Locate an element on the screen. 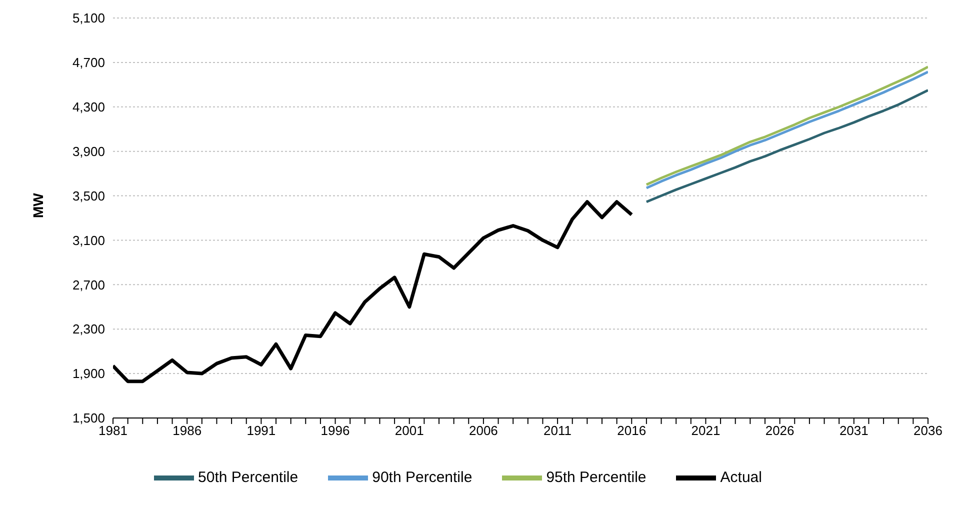 The height and width of the screenshot is (517, 957). x-tick-label: 2036 is located at coordinates (928, 430).